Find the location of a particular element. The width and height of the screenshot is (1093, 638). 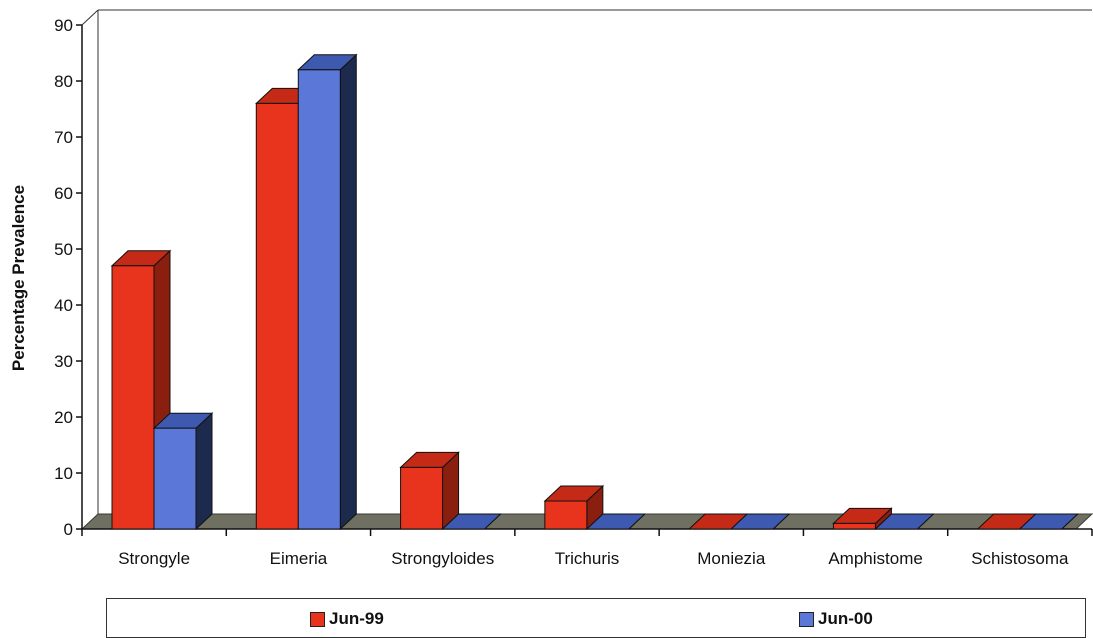

legend-label-series-1: Jun-99 is located at coordinates (356, 618).